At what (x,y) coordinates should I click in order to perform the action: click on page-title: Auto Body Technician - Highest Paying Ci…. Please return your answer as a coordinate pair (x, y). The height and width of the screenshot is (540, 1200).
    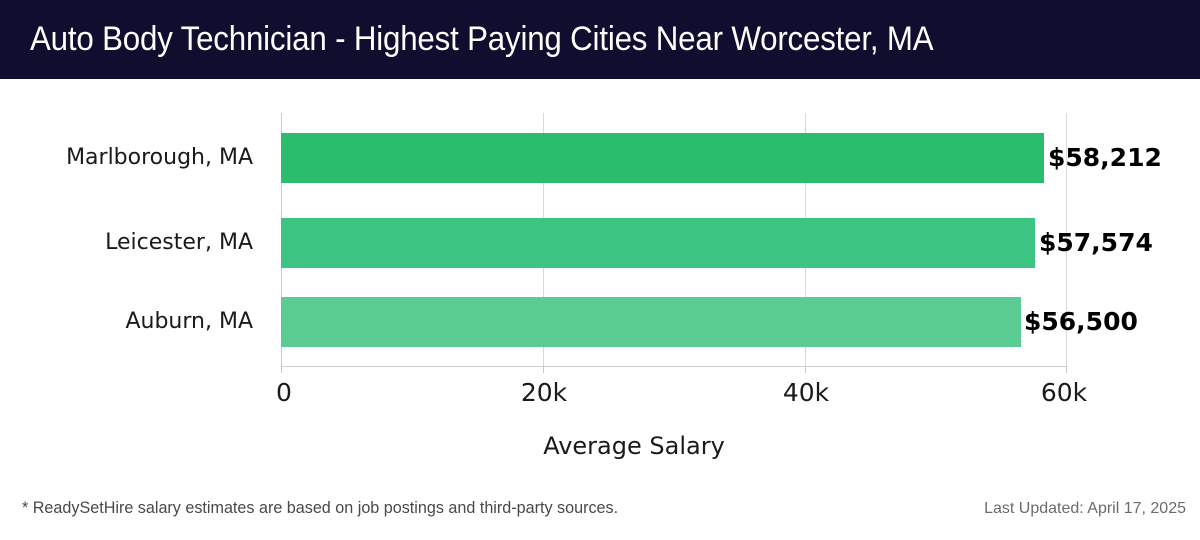
    Looking at the image, I should click on (482, 39).